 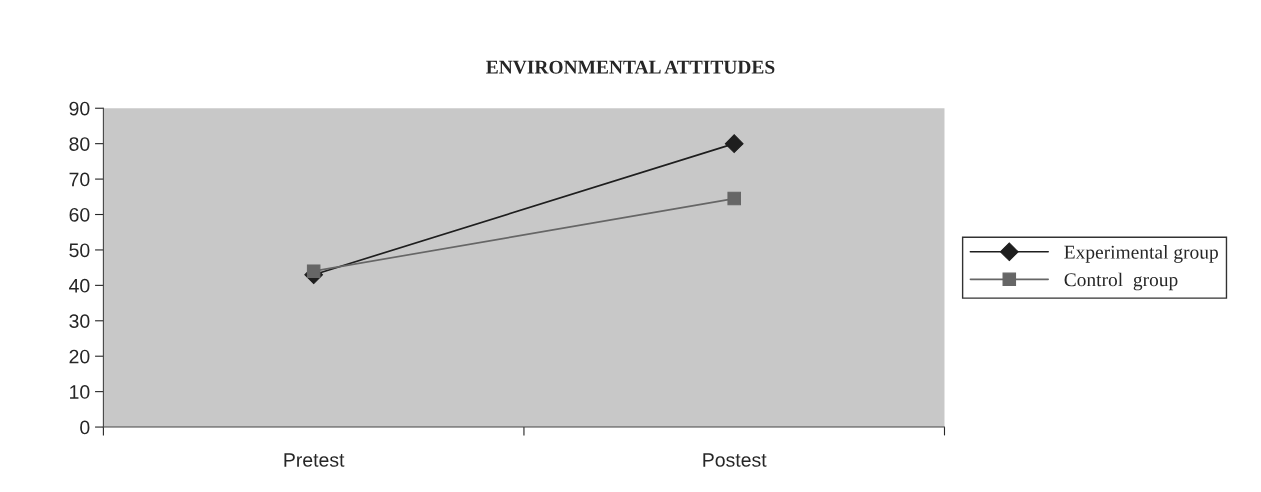 What do you see at coordinates (85, 427) in the screenshot?
I see `y-tick-label: 0` at bounding box center [85, 427].